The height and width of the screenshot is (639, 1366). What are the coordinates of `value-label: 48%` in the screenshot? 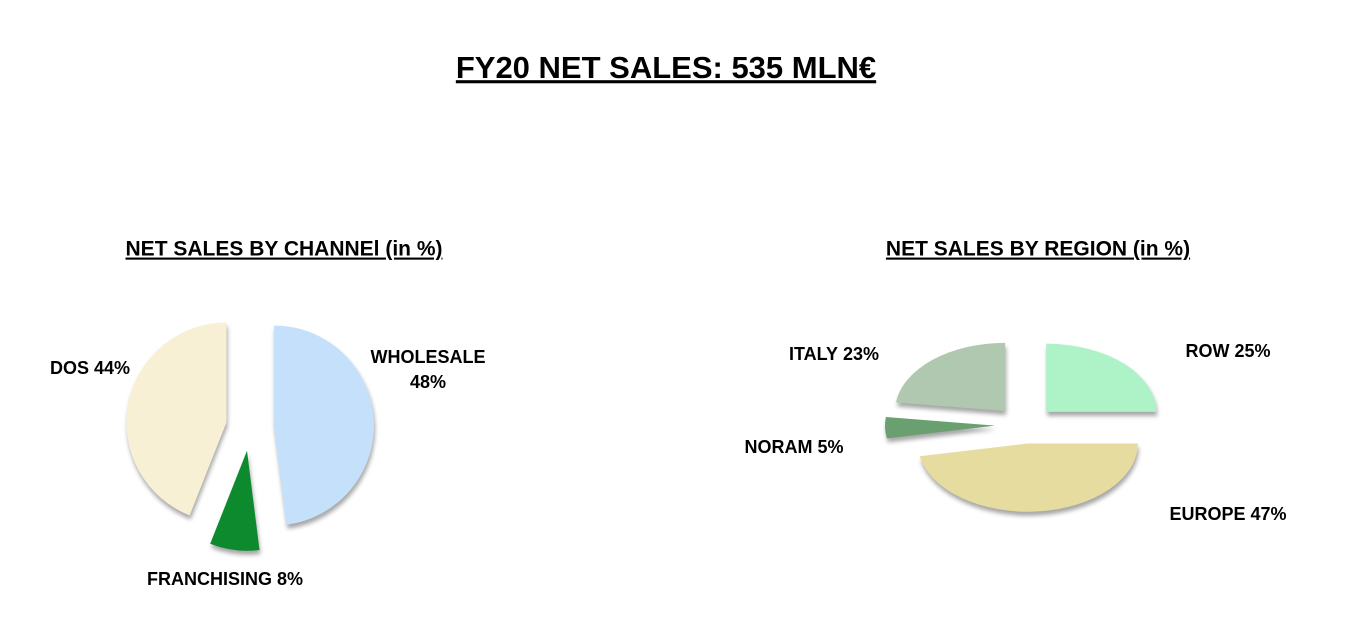 It's located at (428, 382).